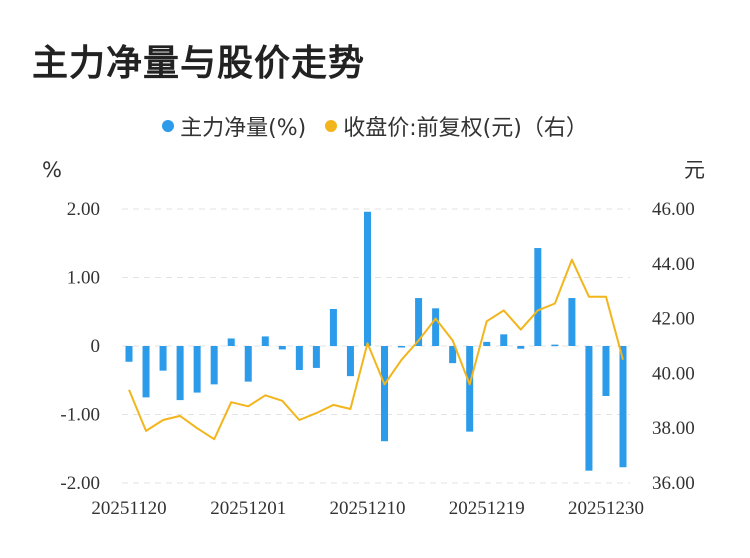 The width and height of the screenshot is (750, 558). I want to click on legend-item-net-flow: 主力净量(%), so click(234, 126).